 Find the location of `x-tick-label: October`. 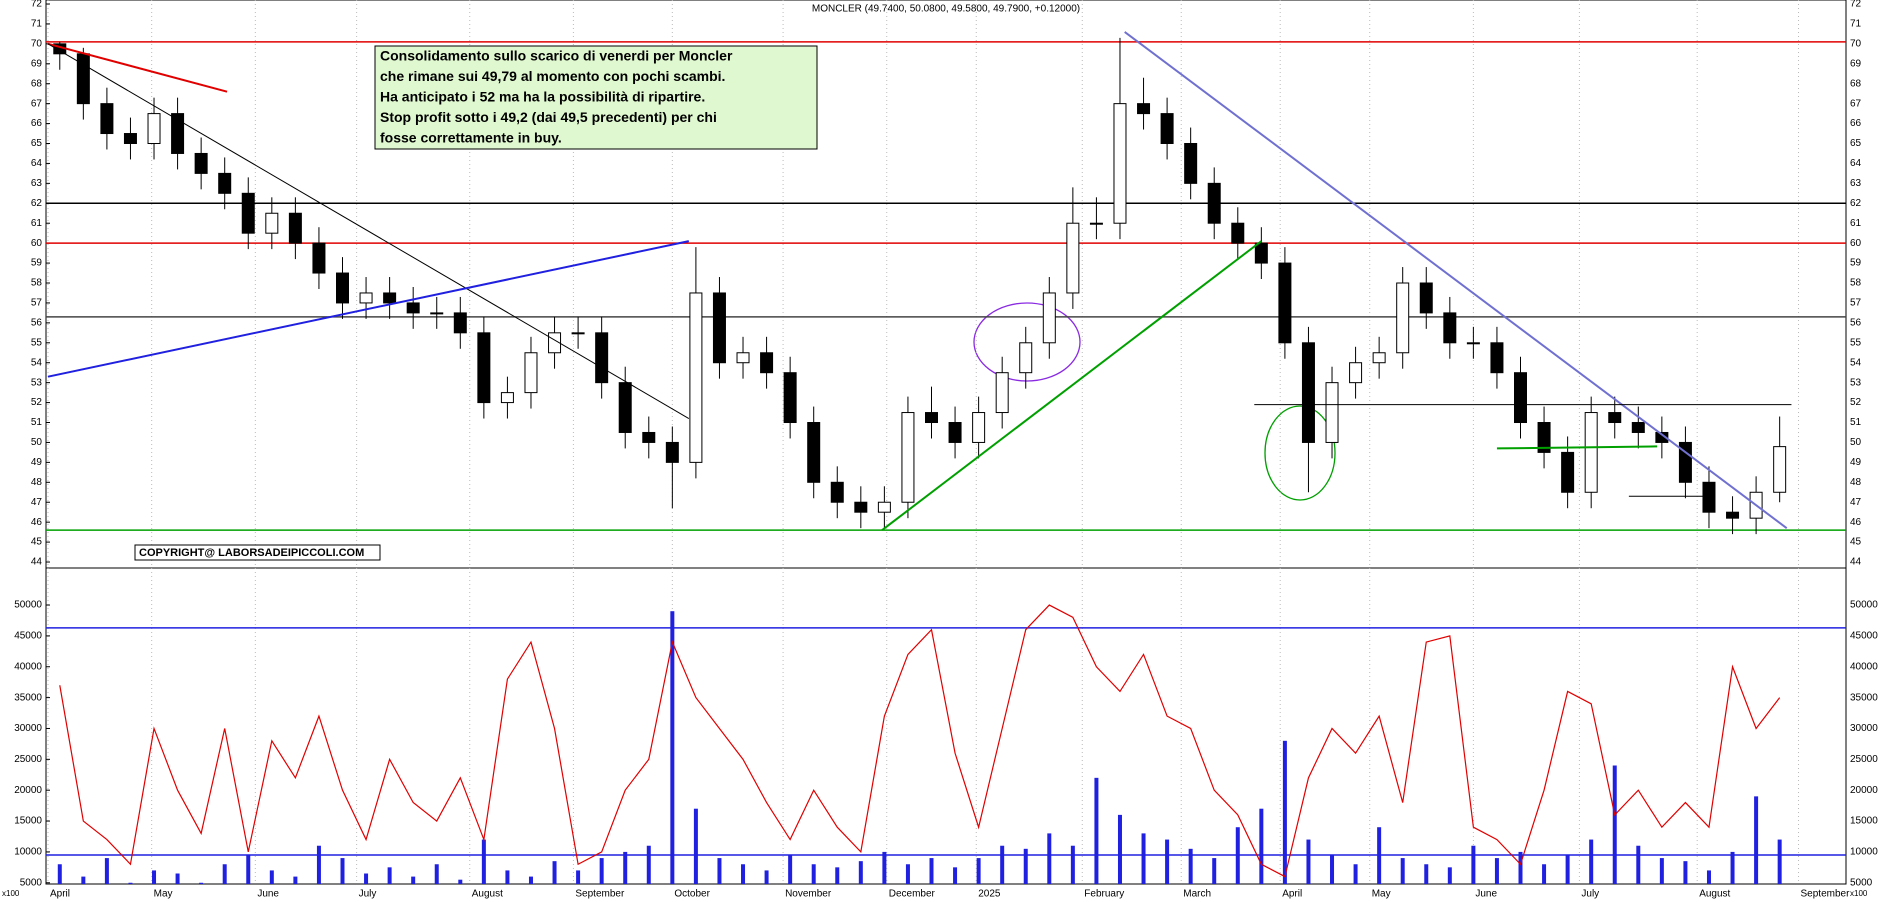

x-tick-label: October is located at coordinates (692, 894).